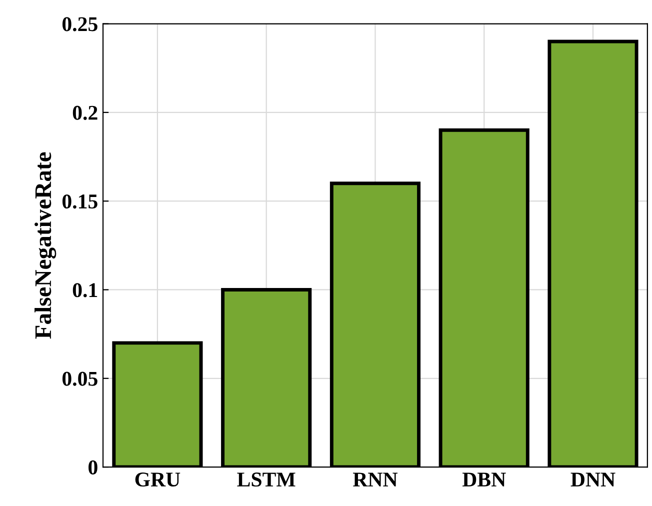 This screenshot has width=652, height=506. Describe the element at coordinates (93, 467) in the screenshot. I see `y-tick-label: 0` at that location.